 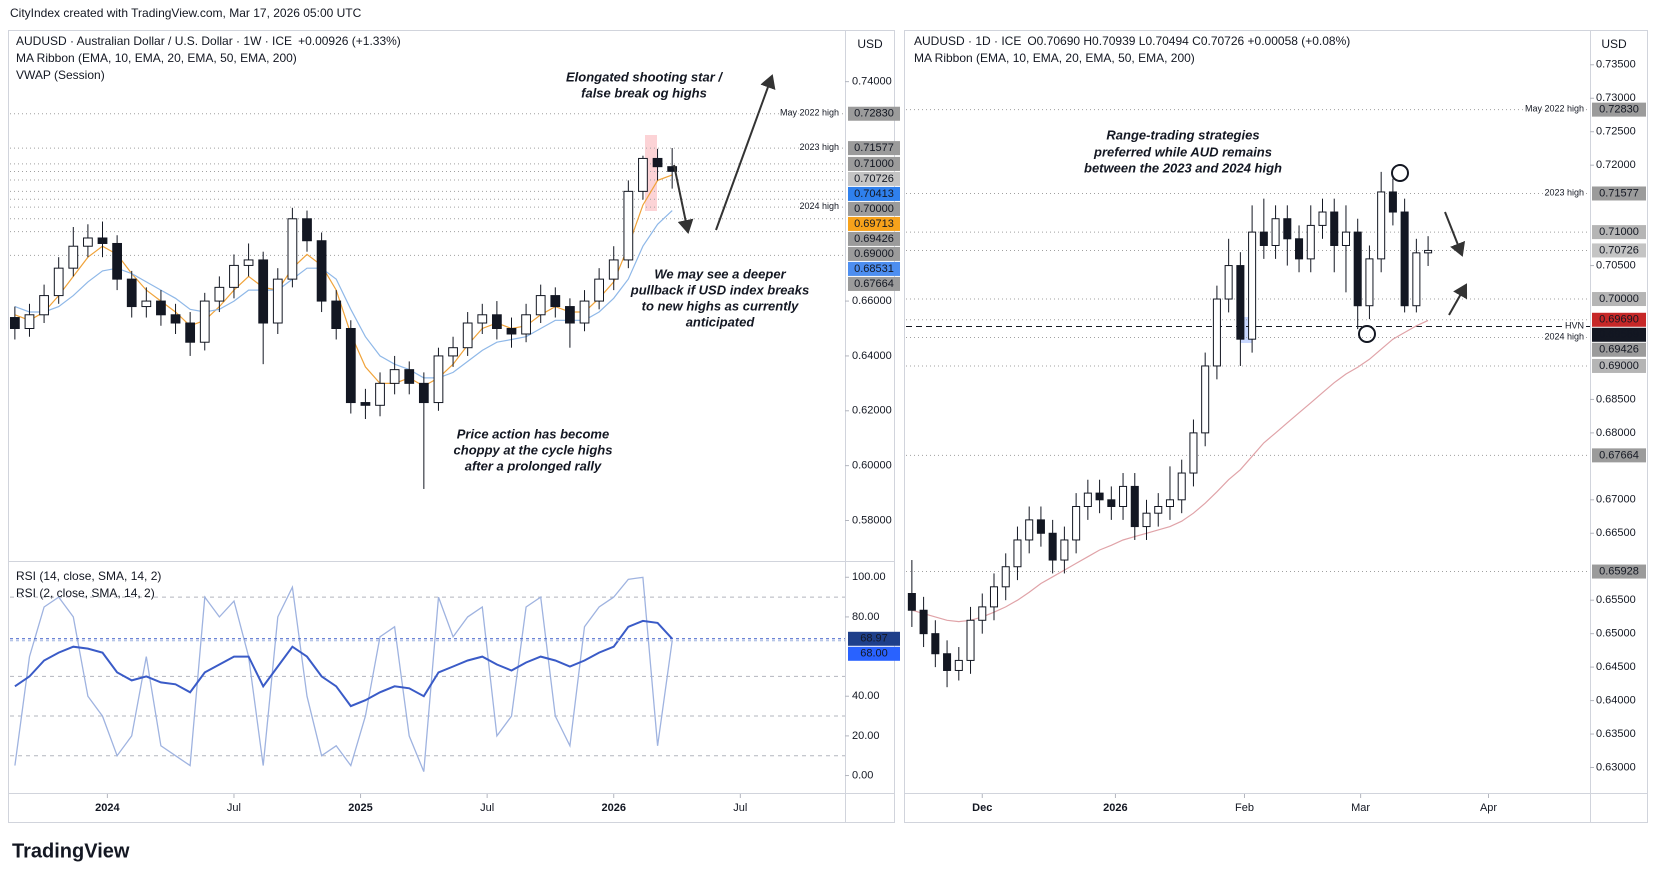 I want to click on x-tick-label: 2025, so click(x=360, y=808).